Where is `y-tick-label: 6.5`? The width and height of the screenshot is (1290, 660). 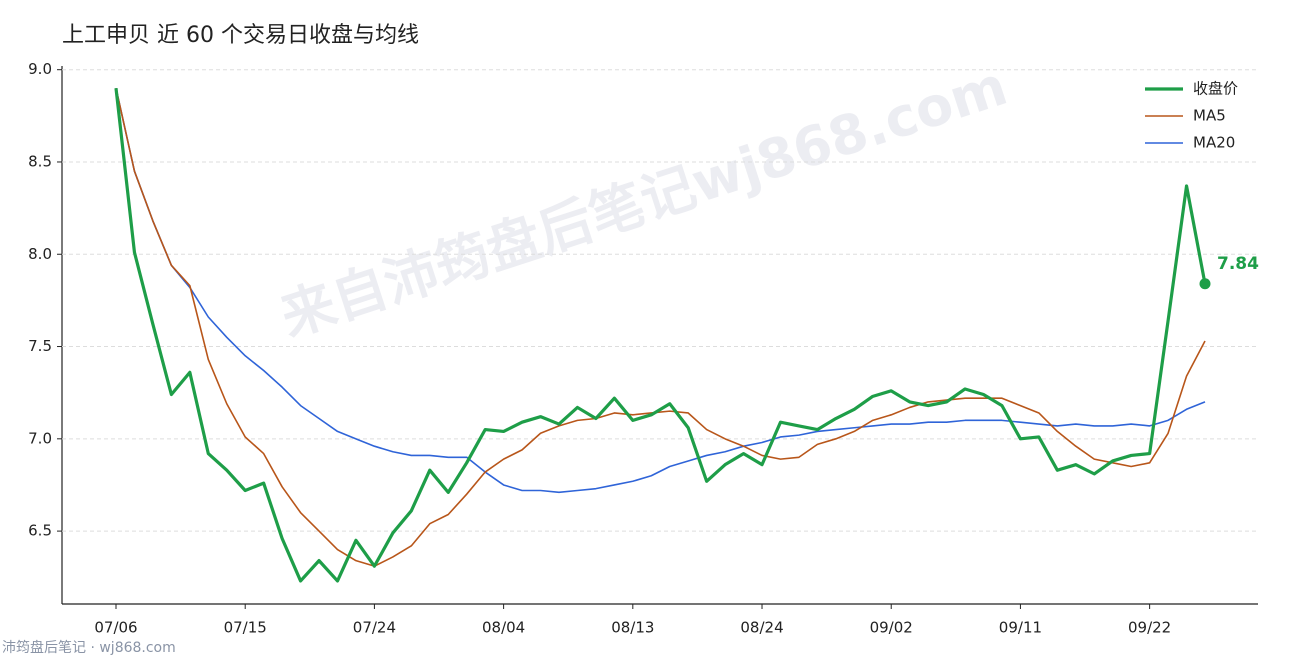
y-tick-label: 6.5 is located at coordinates (40, 531).